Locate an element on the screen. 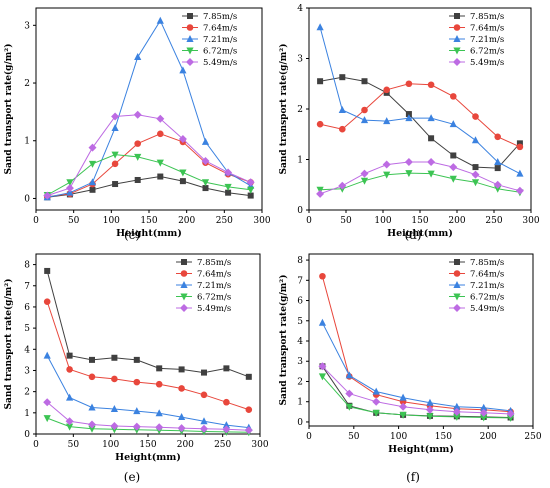 The width and height of the screenshot is (550, 488). y-tick-label: 6 is located at coordinates (300, 302).